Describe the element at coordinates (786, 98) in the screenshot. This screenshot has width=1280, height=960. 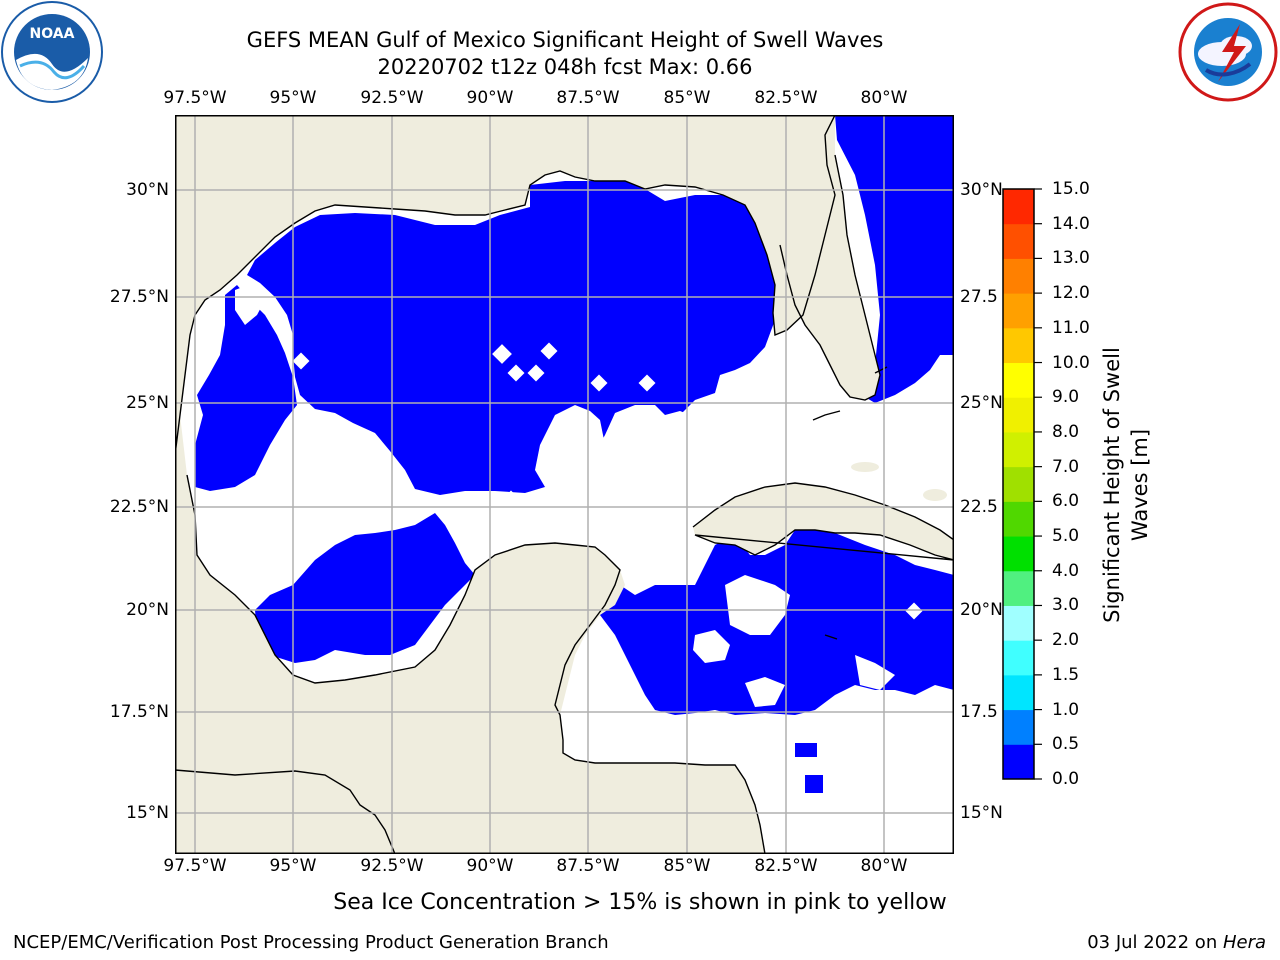
I see `lon-tick-top: 82.5°W` at that location.